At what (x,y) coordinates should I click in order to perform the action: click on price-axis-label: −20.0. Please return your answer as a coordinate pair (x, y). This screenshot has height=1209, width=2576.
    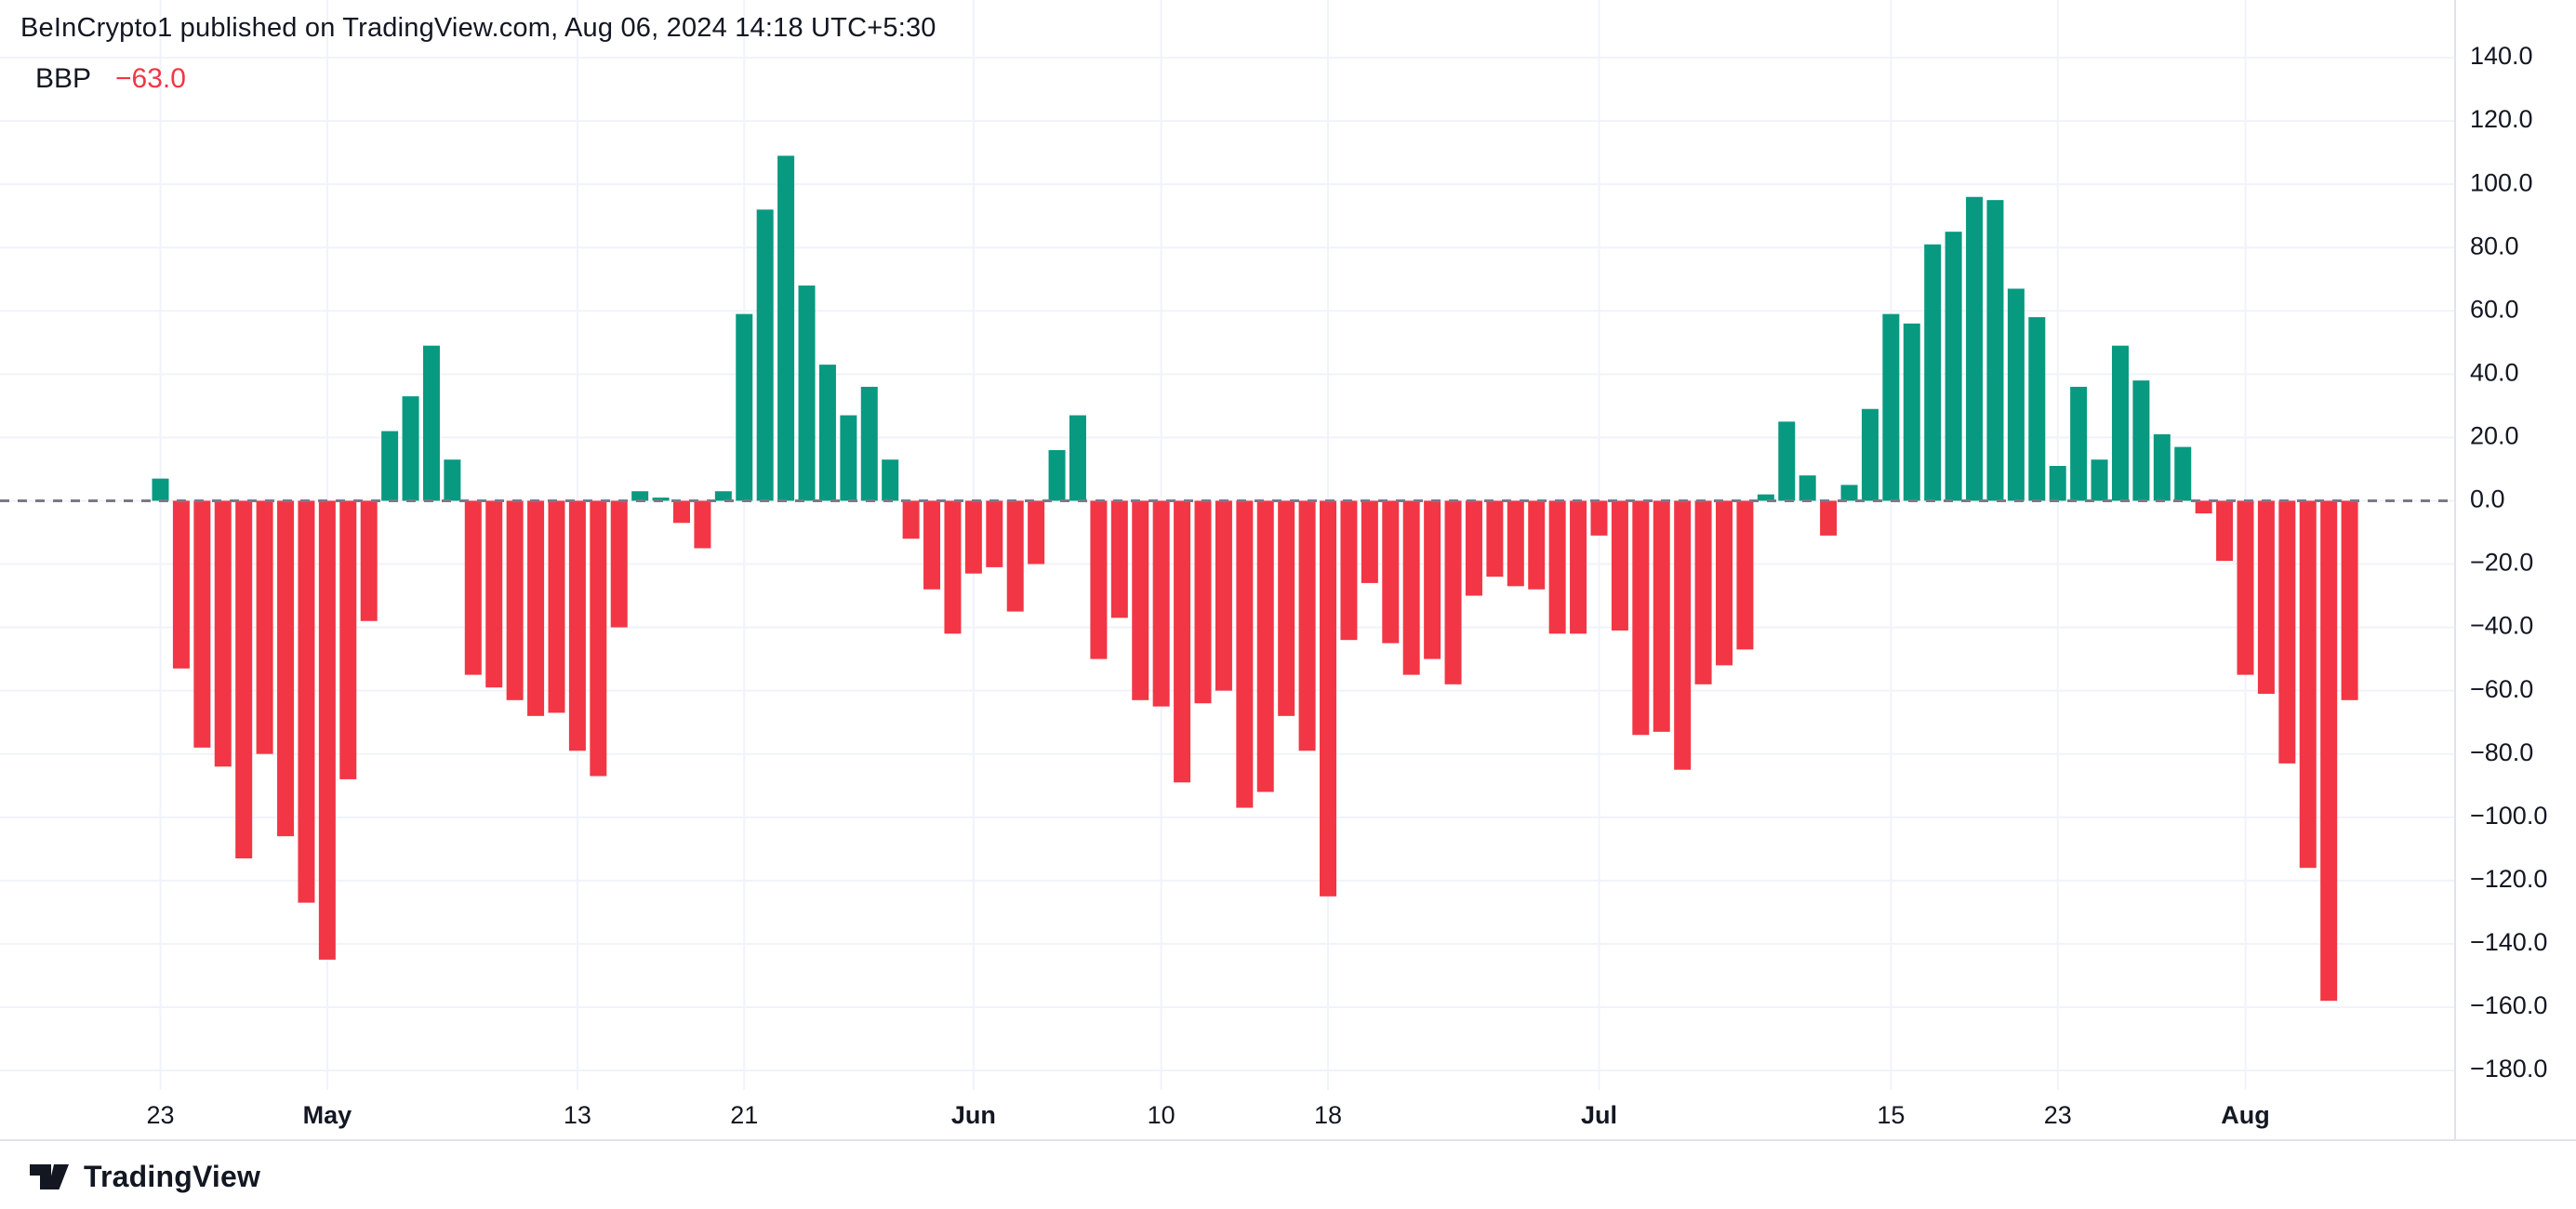
    Looking at the image, I should click on (2501, 563).